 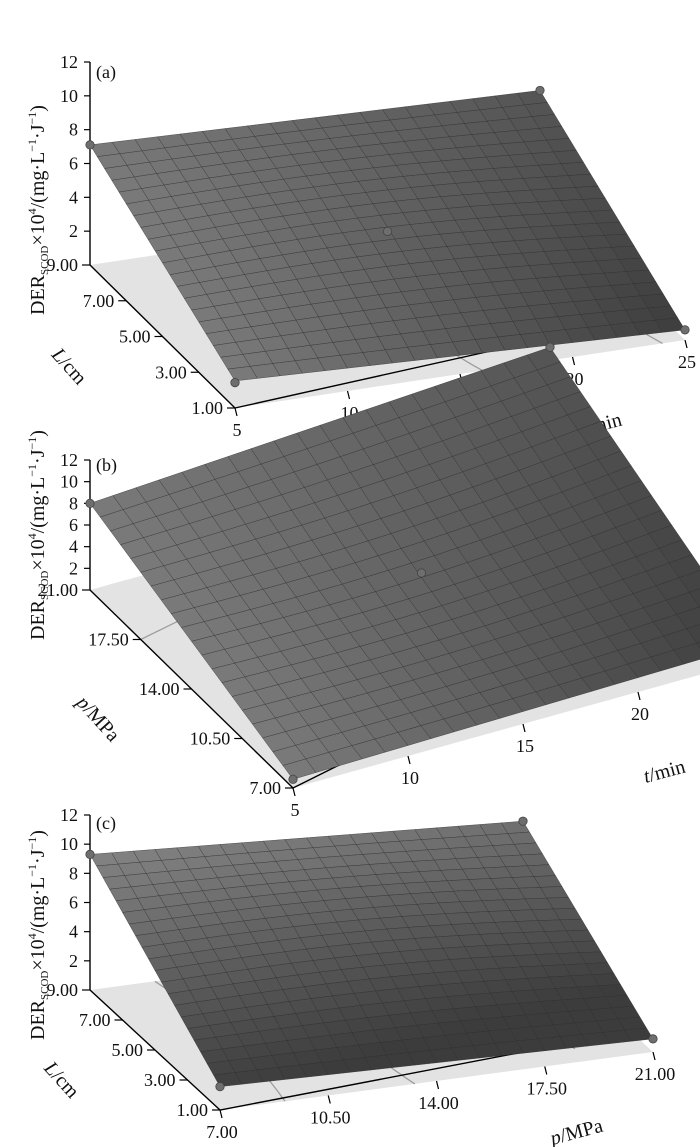 What do you see at coordinates (655, 1074) in the screenshot?
I see `x-tick-label: 21.00` at bounding box center [655, 1074].